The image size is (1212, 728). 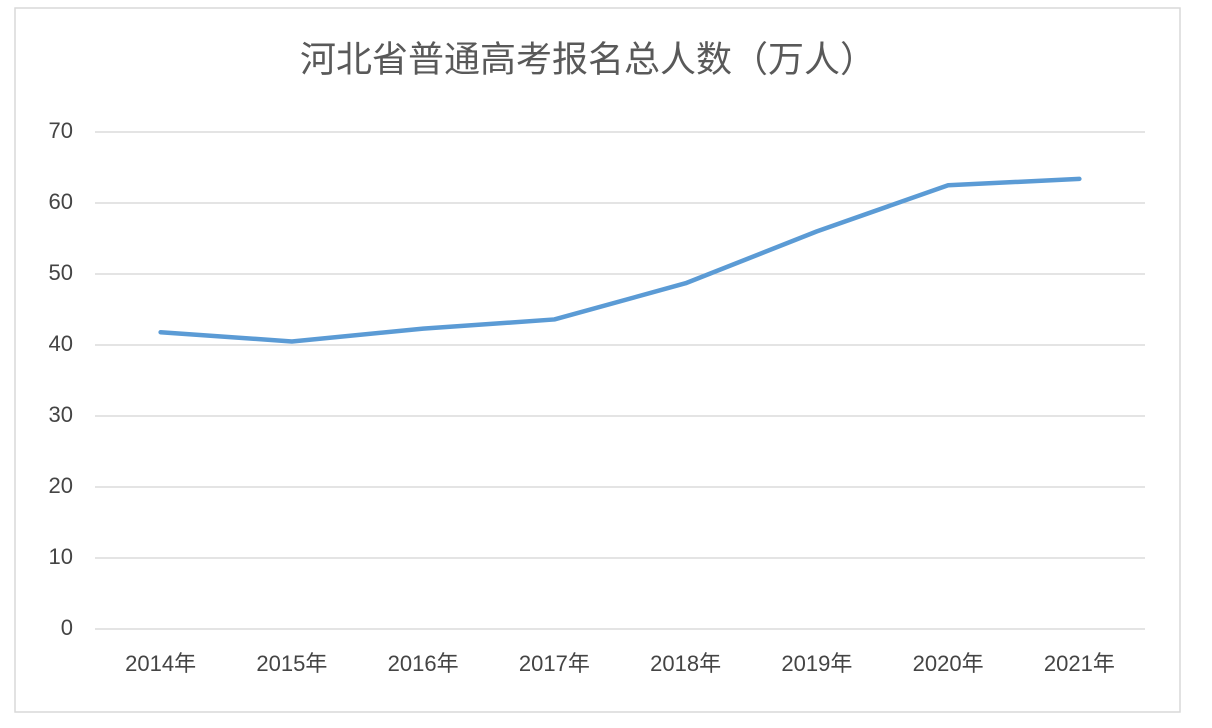 What do you see at coordinates (554, 663) in the screenshot?
I see `x-tick-label: 2017年` at bounding box center [554, 663].